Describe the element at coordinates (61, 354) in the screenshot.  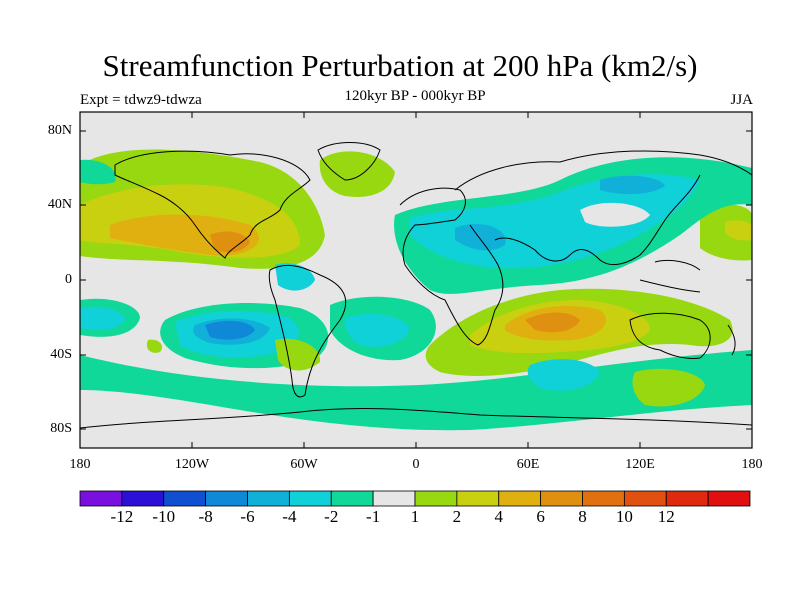
I see `lat-tick-label: 40S` at that location.